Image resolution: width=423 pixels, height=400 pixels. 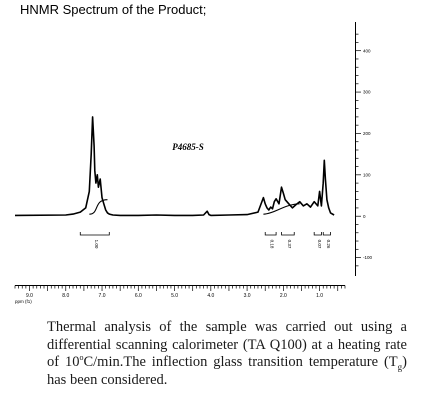 What do you see at coordinates (319, 244) in the screenshot?
I see `integral-value: 0.07` at bounding box center [319, 244].